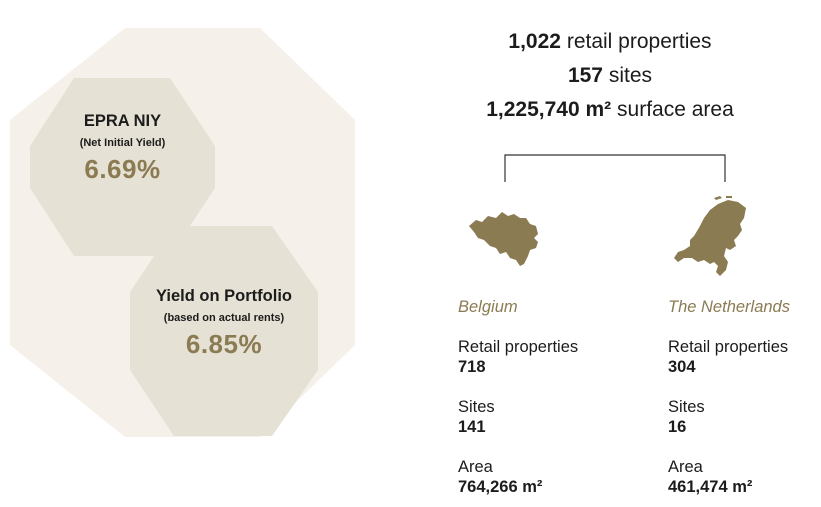  Describe the element at coordinates (122, 143) in the screenshot. I see `epra-niy-subtitle: (Net Initial Yield)` at that location.